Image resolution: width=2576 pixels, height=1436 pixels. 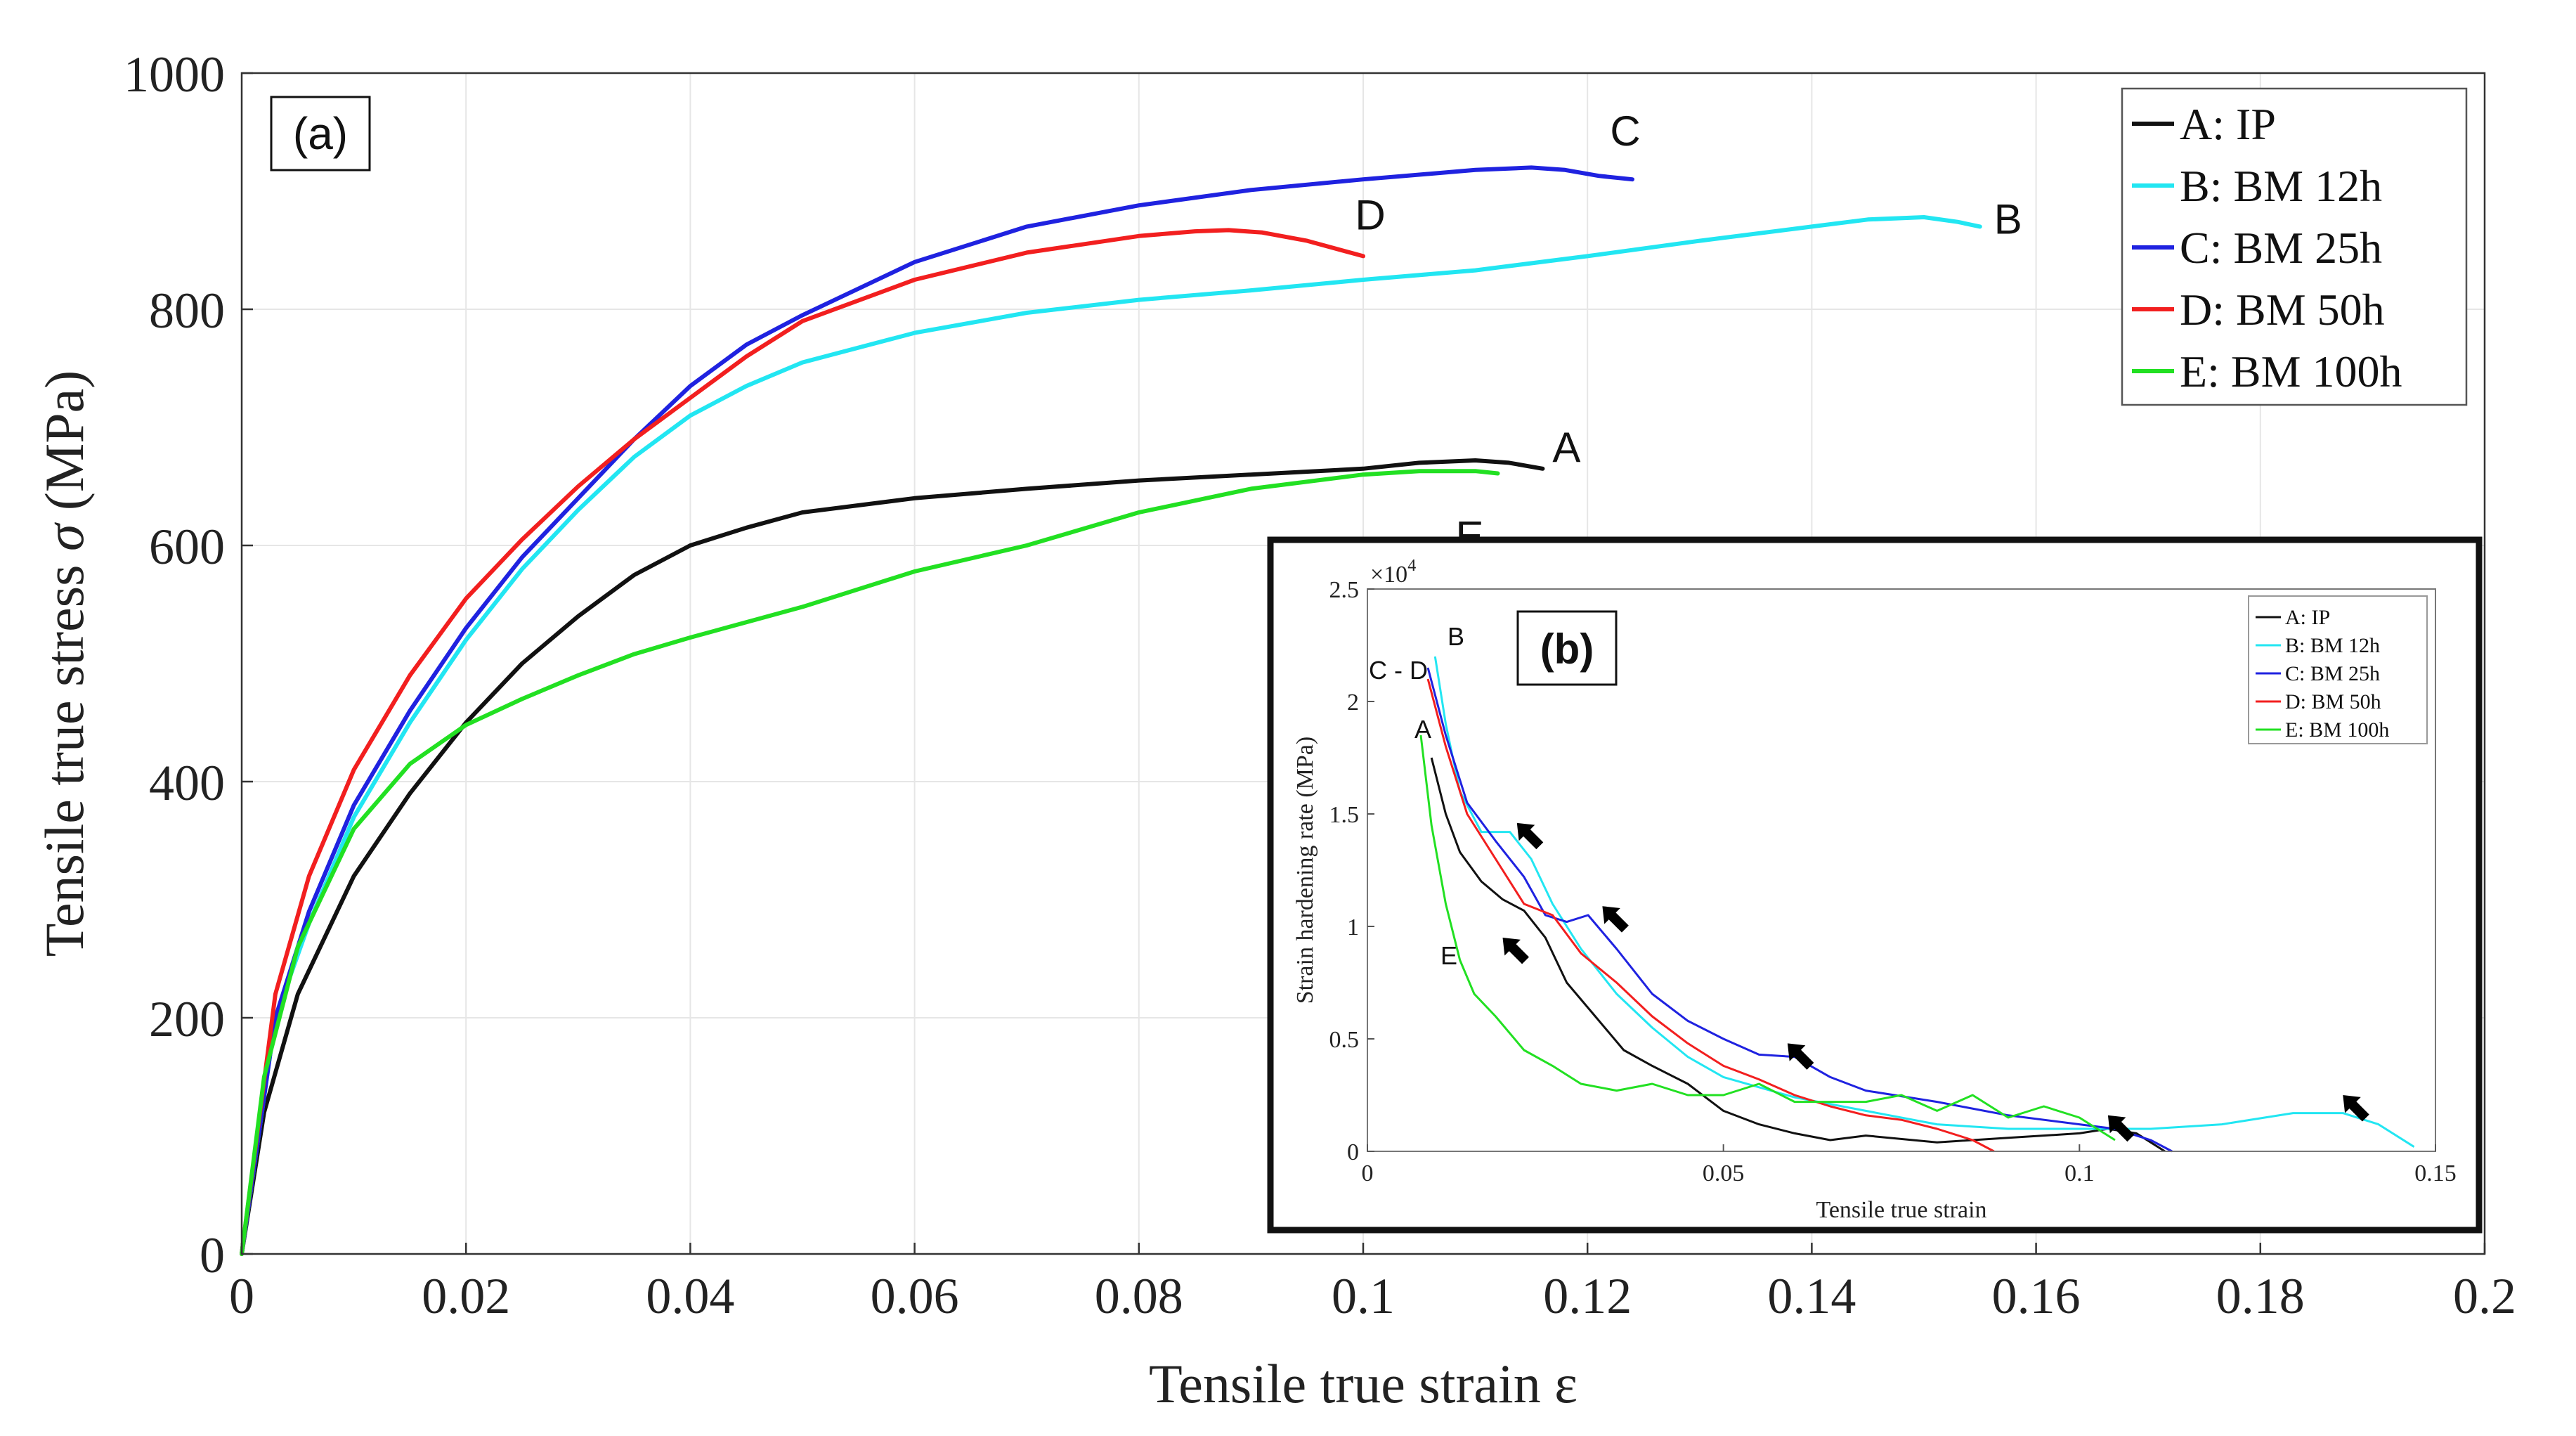 I want to click on inset-y-multiplier-exp: 4, so click(x=1411, y=566).